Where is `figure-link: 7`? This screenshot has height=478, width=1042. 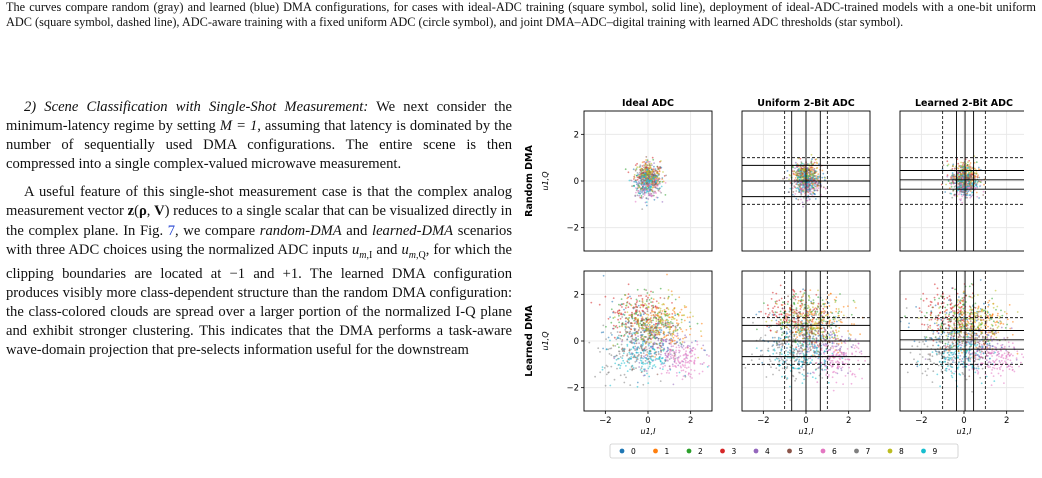
figure-link: 7 is located at coordinates (171, 230).